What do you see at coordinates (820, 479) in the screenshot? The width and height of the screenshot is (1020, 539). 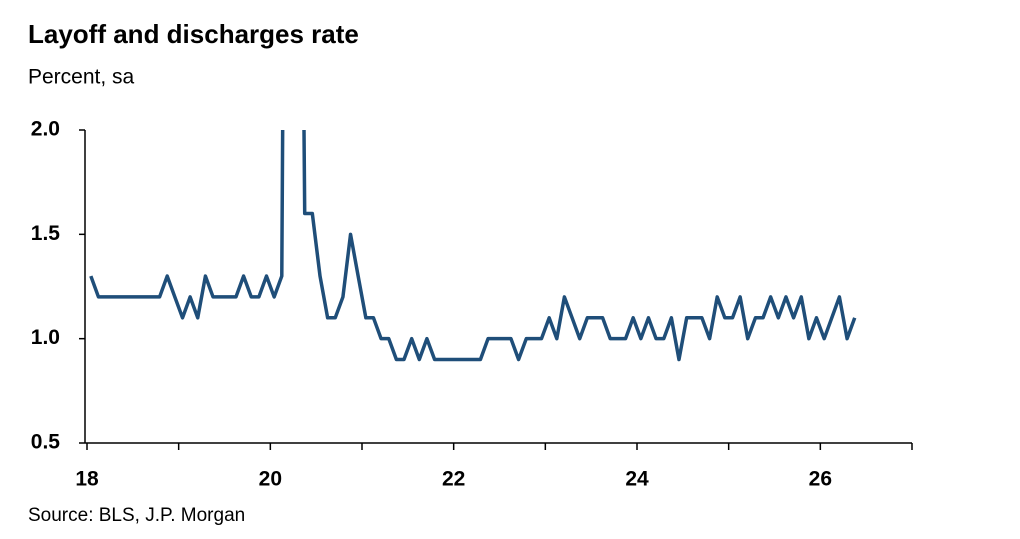 I see `x-tick-label: 26` at bounding box center [820, 479].